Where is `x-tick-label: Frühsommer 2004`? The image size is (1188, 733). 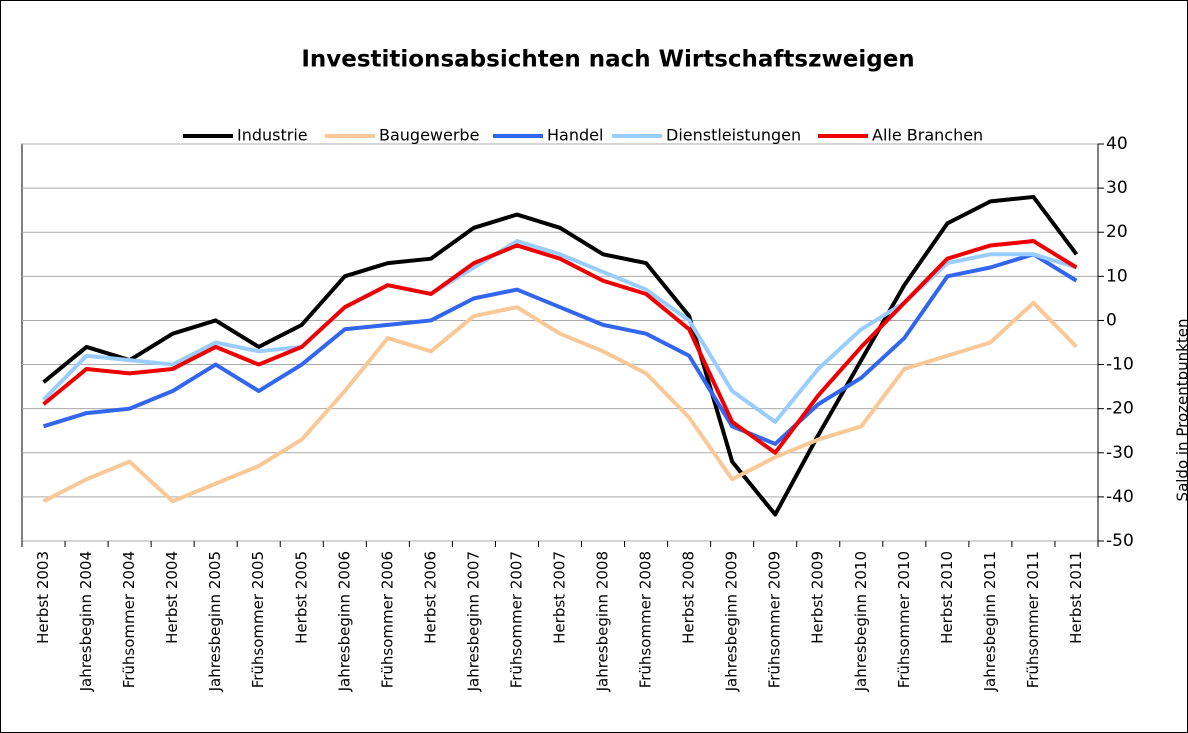
x-tick-label: Frühsommer 2004 is located at coordinates (129, 619).